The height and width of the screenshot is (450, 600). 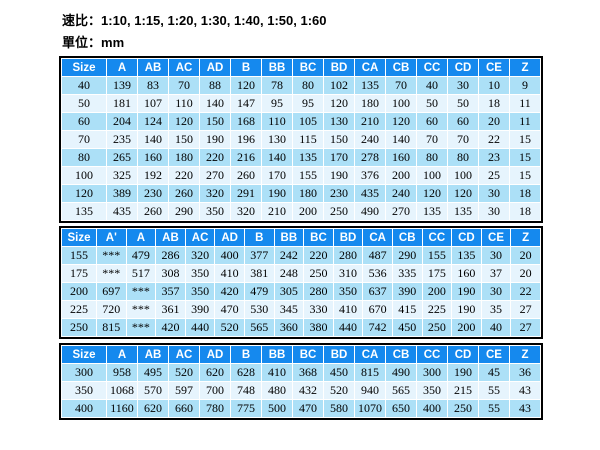 What do you see at coordinates (339, 67) in the screenshot?
I see `column-header: BD` at bounding box center [339, 67].